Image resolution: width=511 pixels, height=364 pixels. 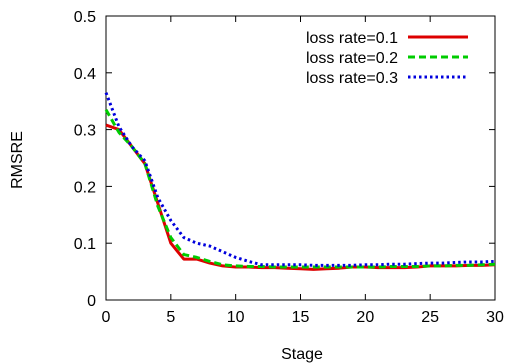 I want to click on y-tick-label: 0.4, so click(x=85, y=74).